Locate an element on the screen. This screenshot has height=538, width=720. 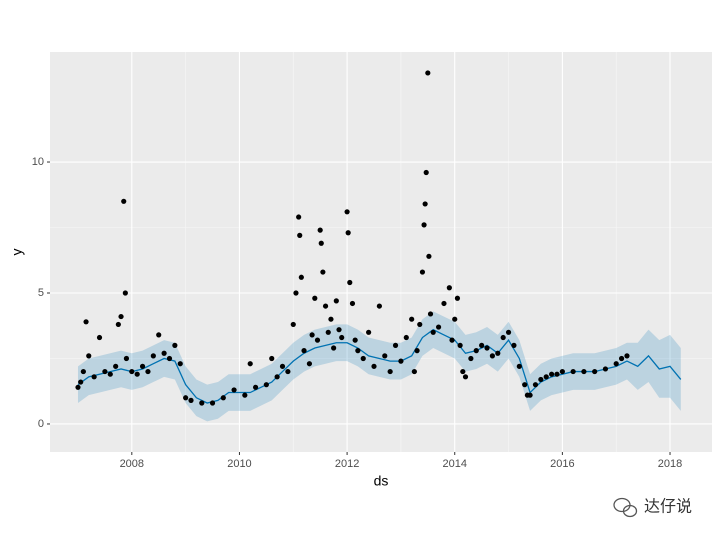
y-tick-label: 10 is located at coordinates (38, 162).